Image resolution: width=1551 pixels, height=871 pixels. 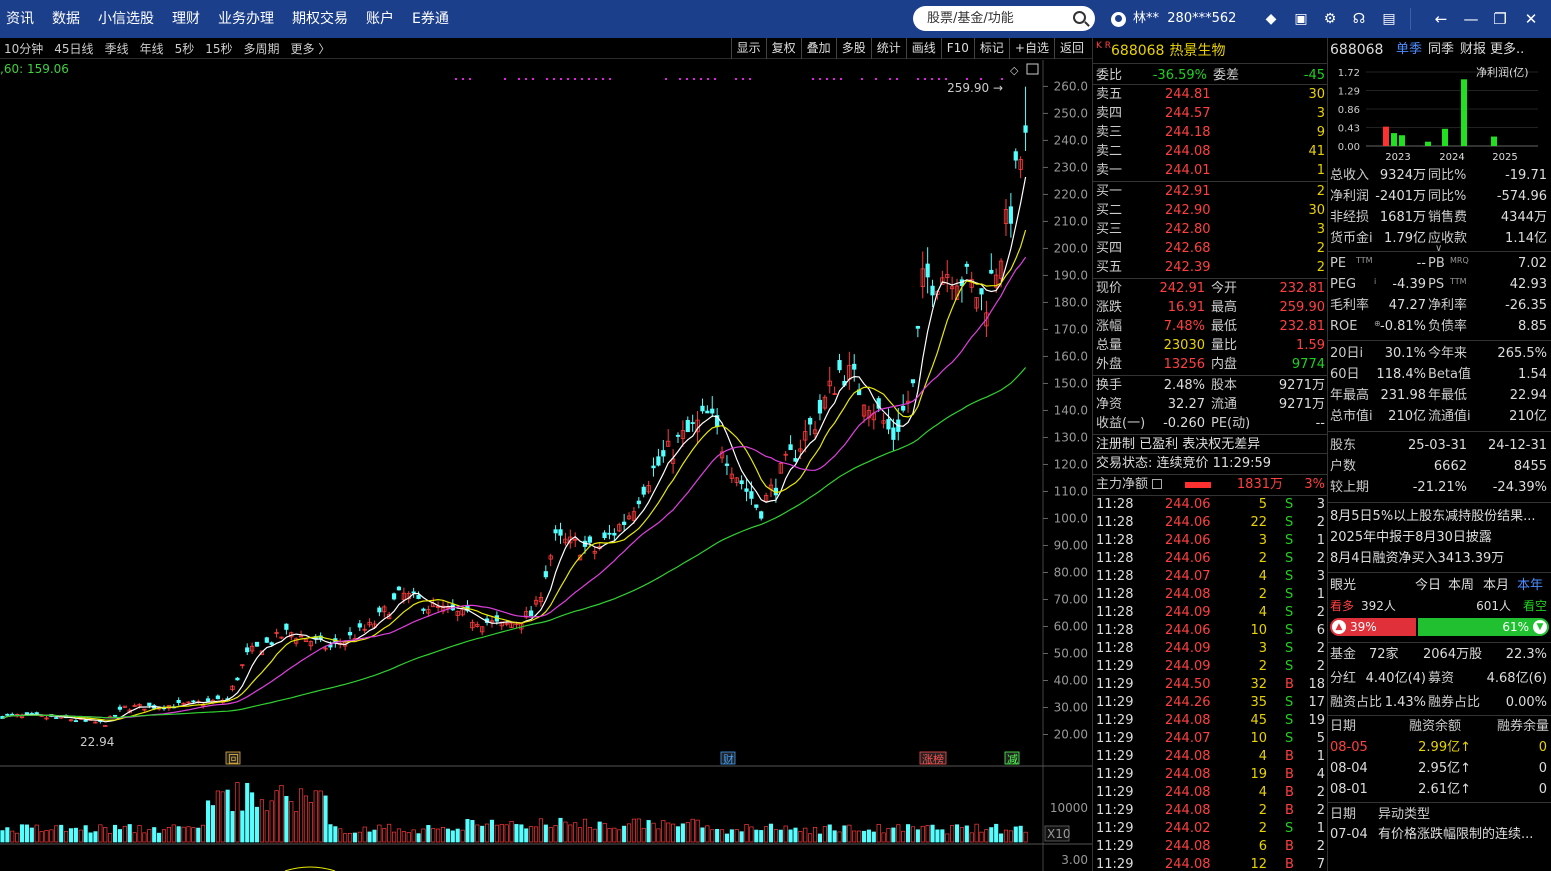 What do you see at coordinates (1210, 210) in the screenshot?
I see `bid-row: 买二 242.90 30` at bounding box center [1210, 210].